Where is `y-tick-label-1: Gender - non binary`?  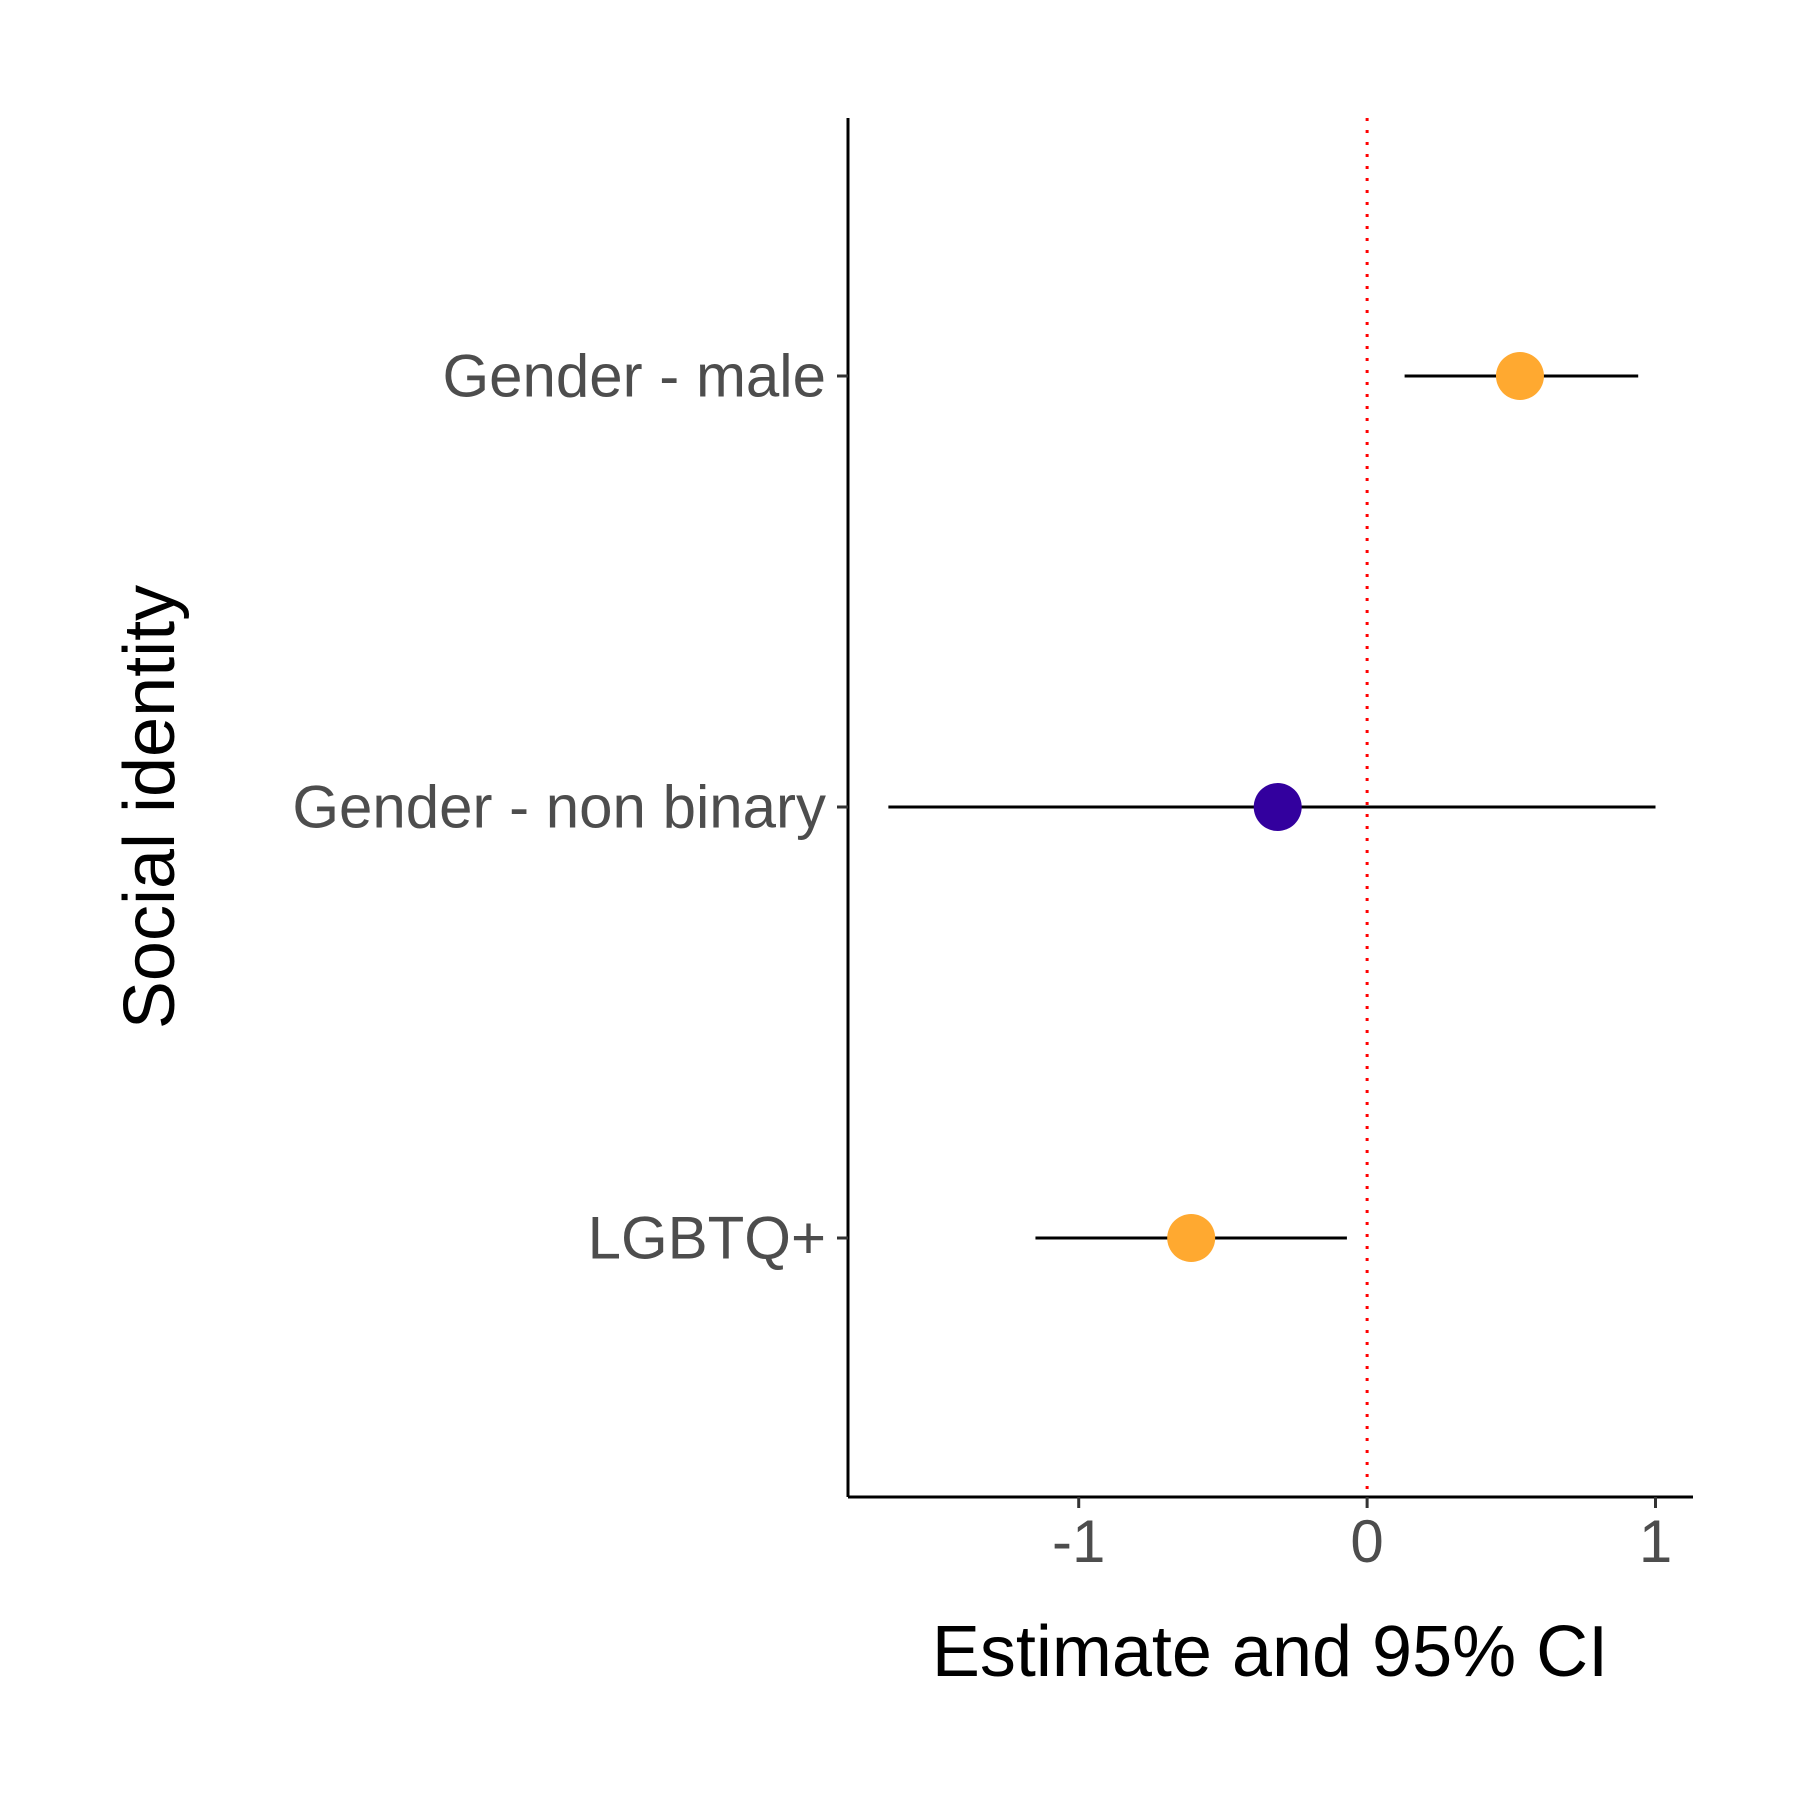
y-tick-label-1: Gender - non binary is located at coordinates (559, 807).